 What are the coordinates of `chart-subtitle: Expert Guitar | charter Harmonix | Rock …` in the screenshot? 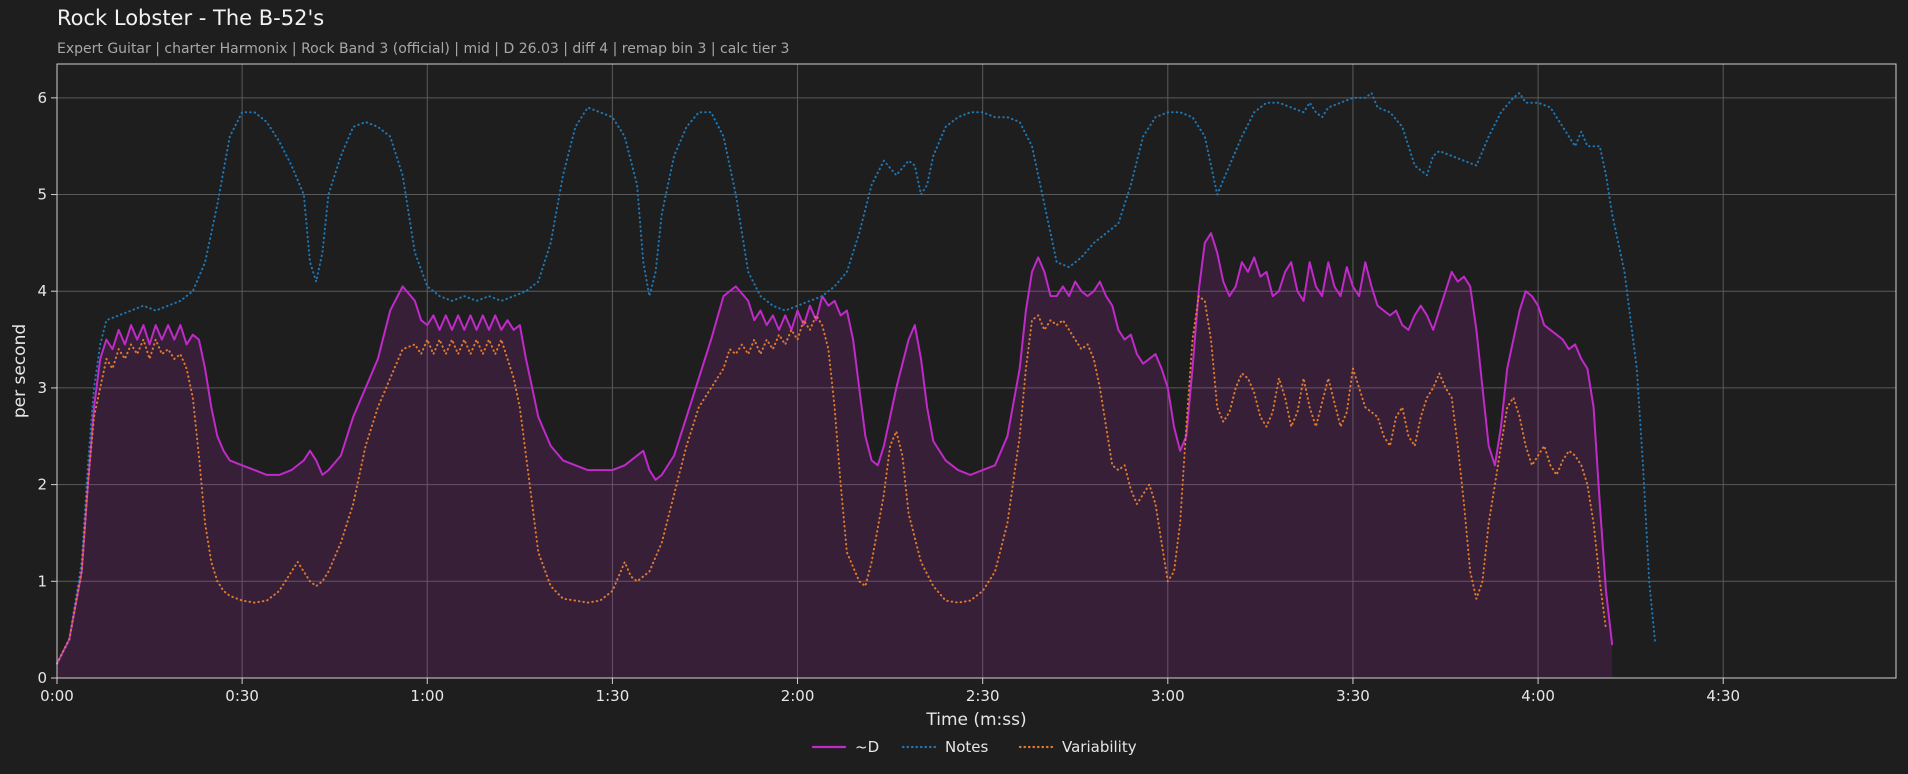 It's located at (423, 49).